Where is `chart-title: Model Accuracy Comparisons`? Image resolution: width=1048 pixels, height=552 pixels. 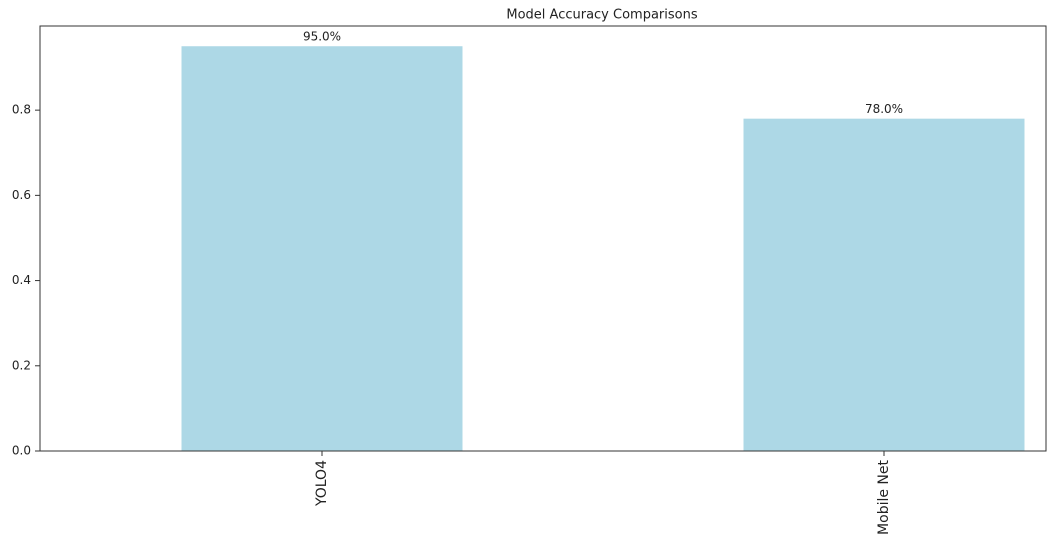
chart-title: Model Accuracy Comparisons is located at coordinates (601, 15).